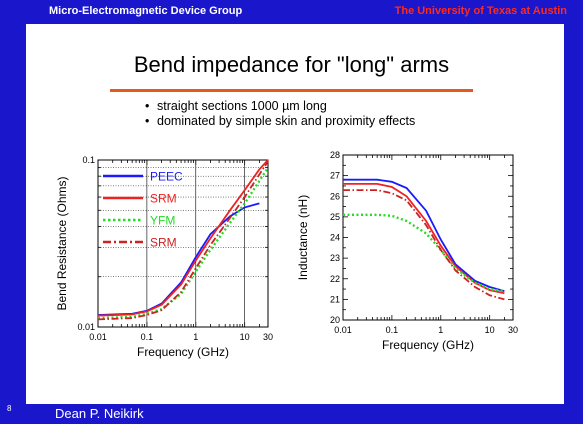 The height and width of the screenshot is (424, 583). I want to click on y-tick-label: 0.1, so click(88, 160).